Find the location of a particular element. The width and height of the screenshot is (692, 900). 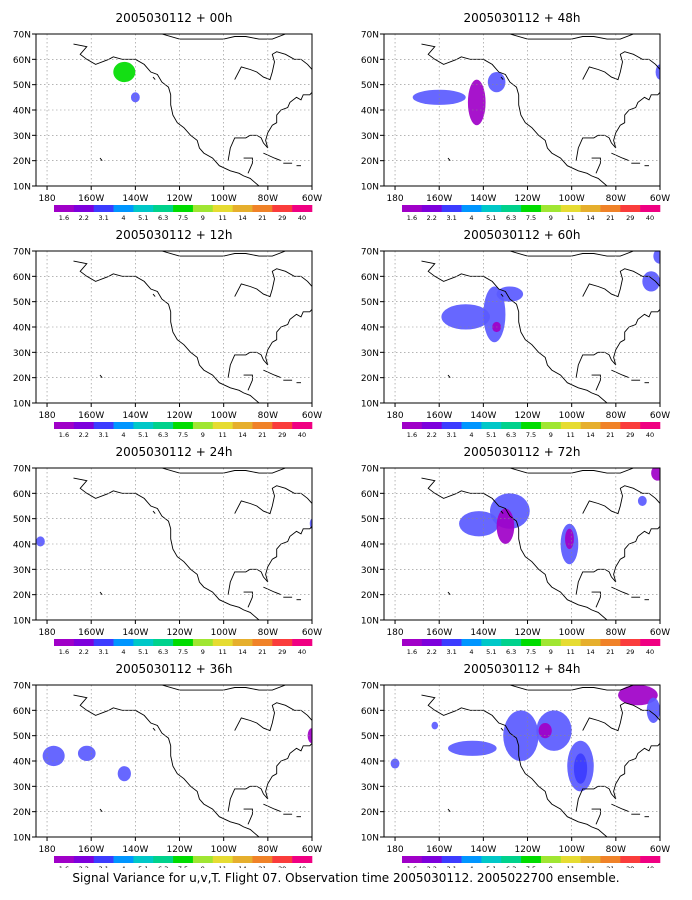

y-tick-label: 50N is located at coordinates (22, 737).